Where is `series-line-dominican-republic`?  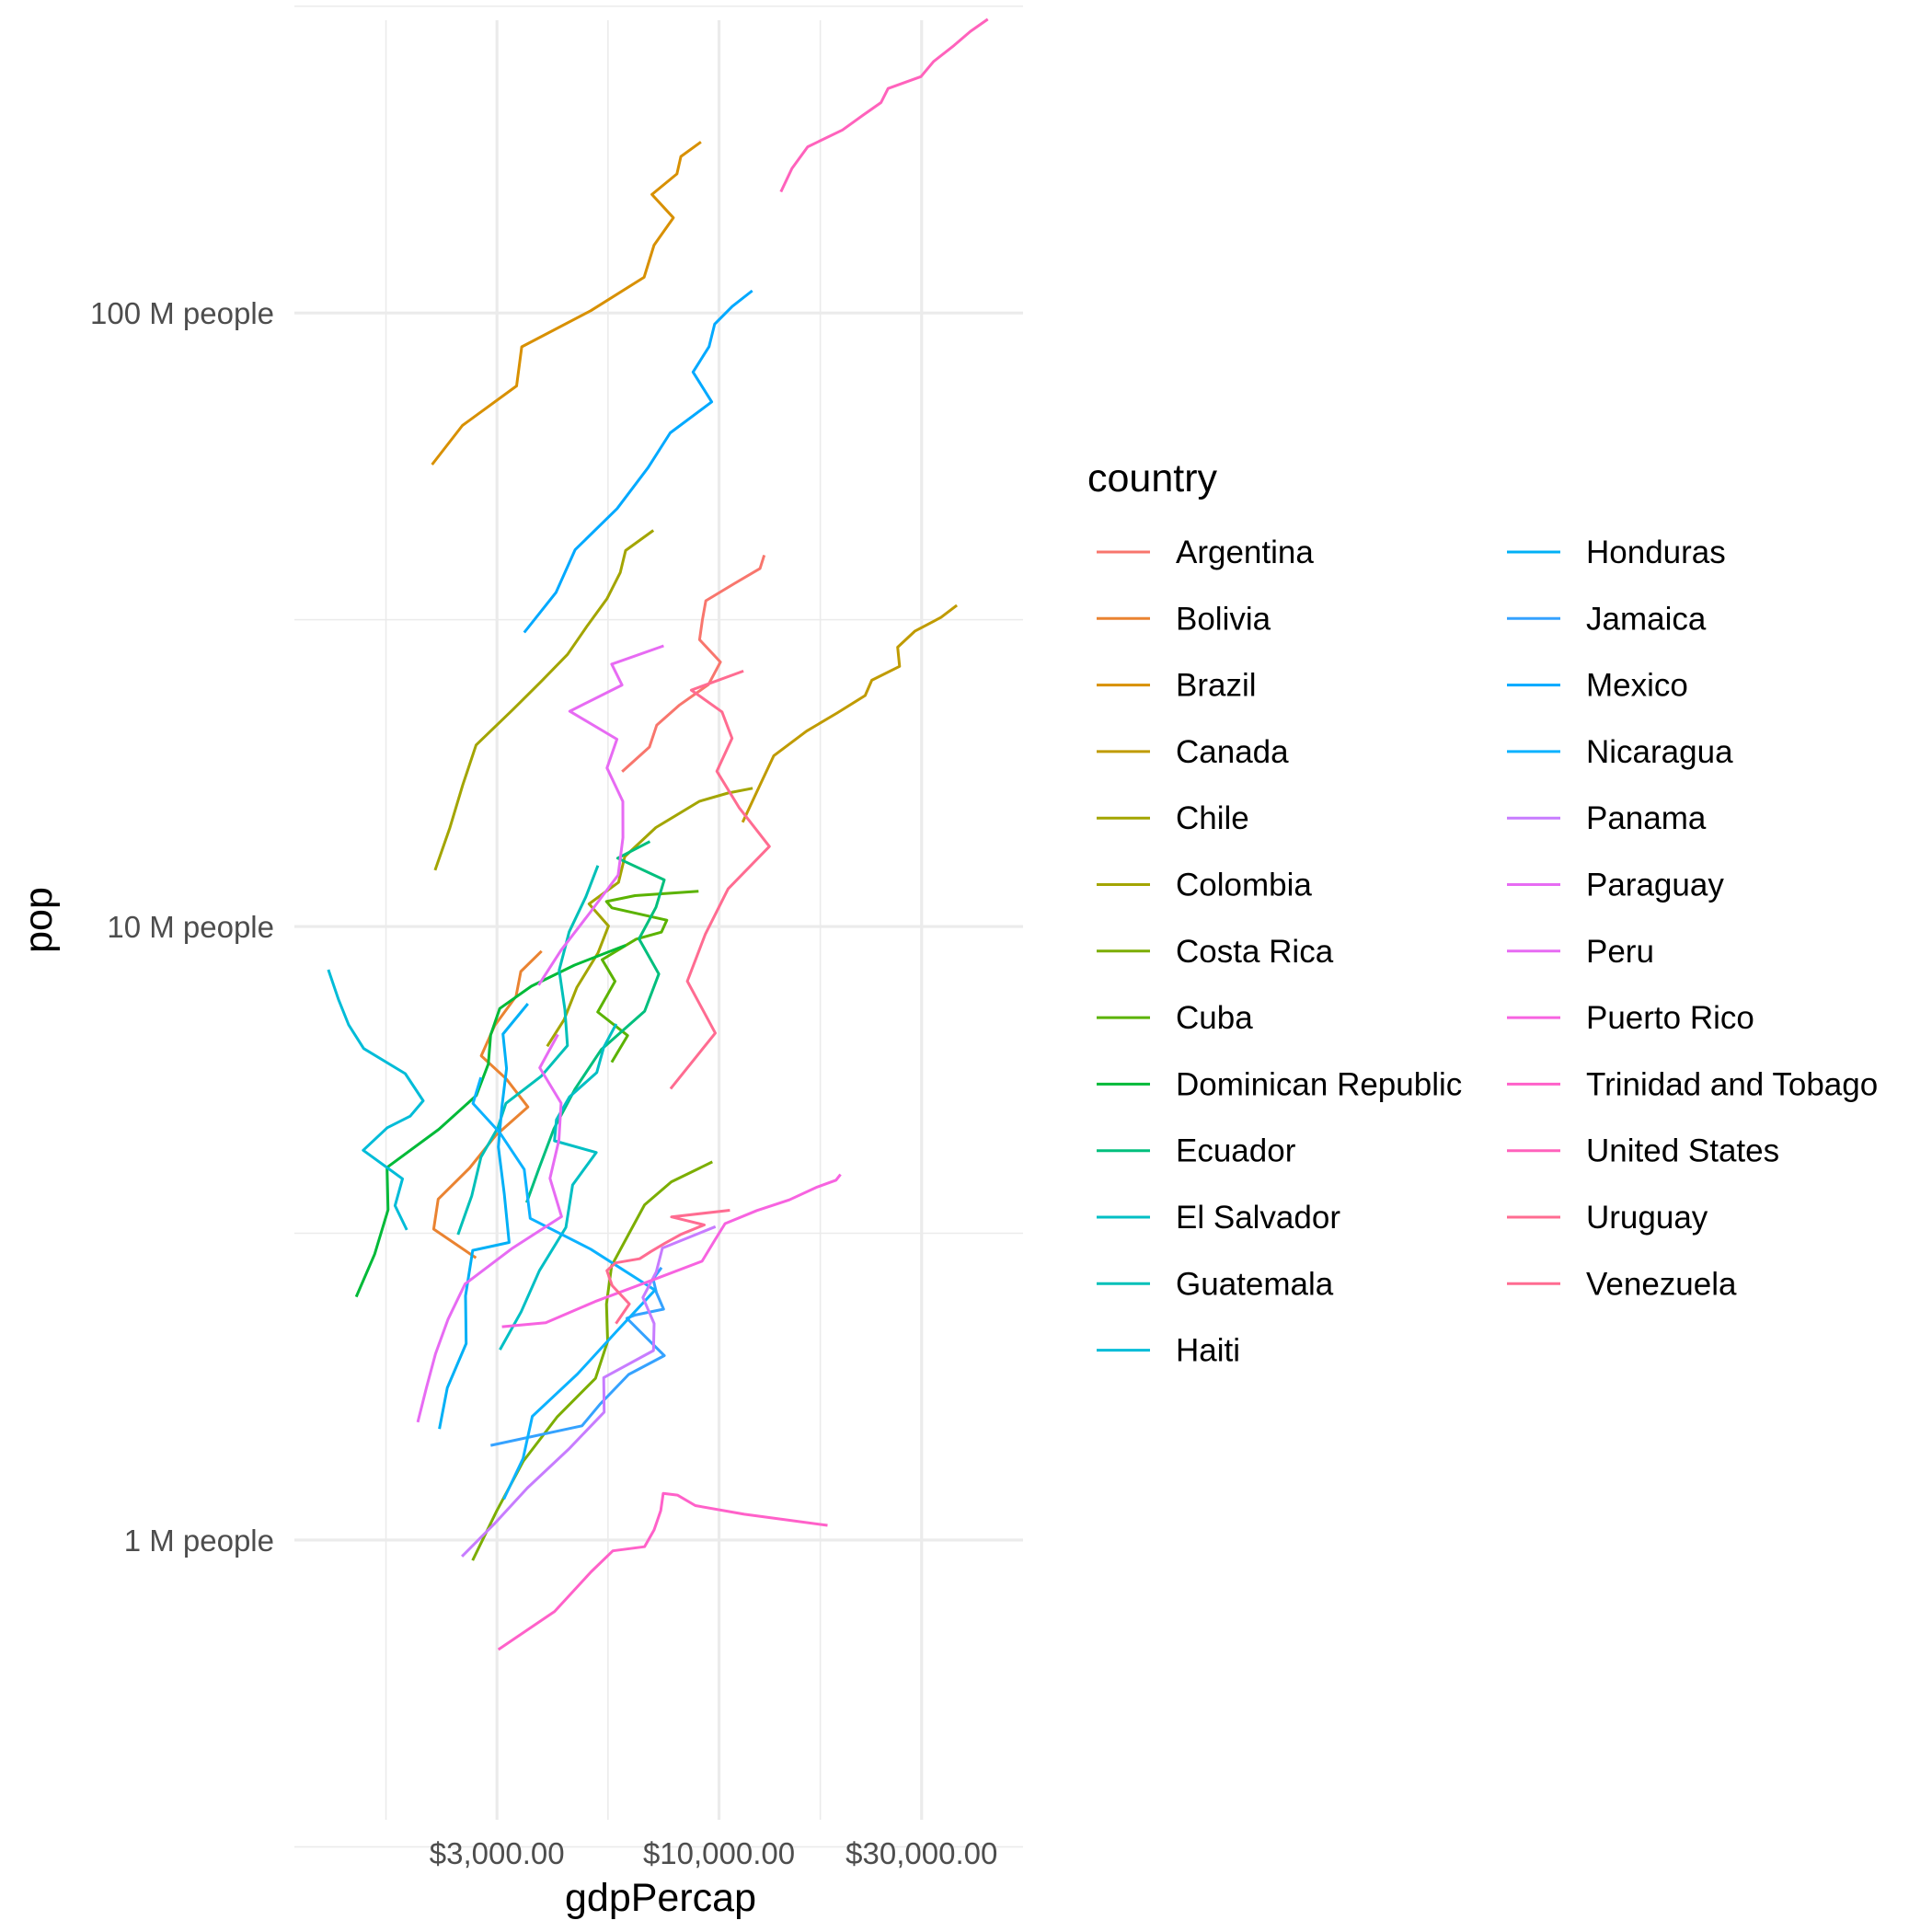 series-line-dominican-republic is located at coordinates (491, 1121).